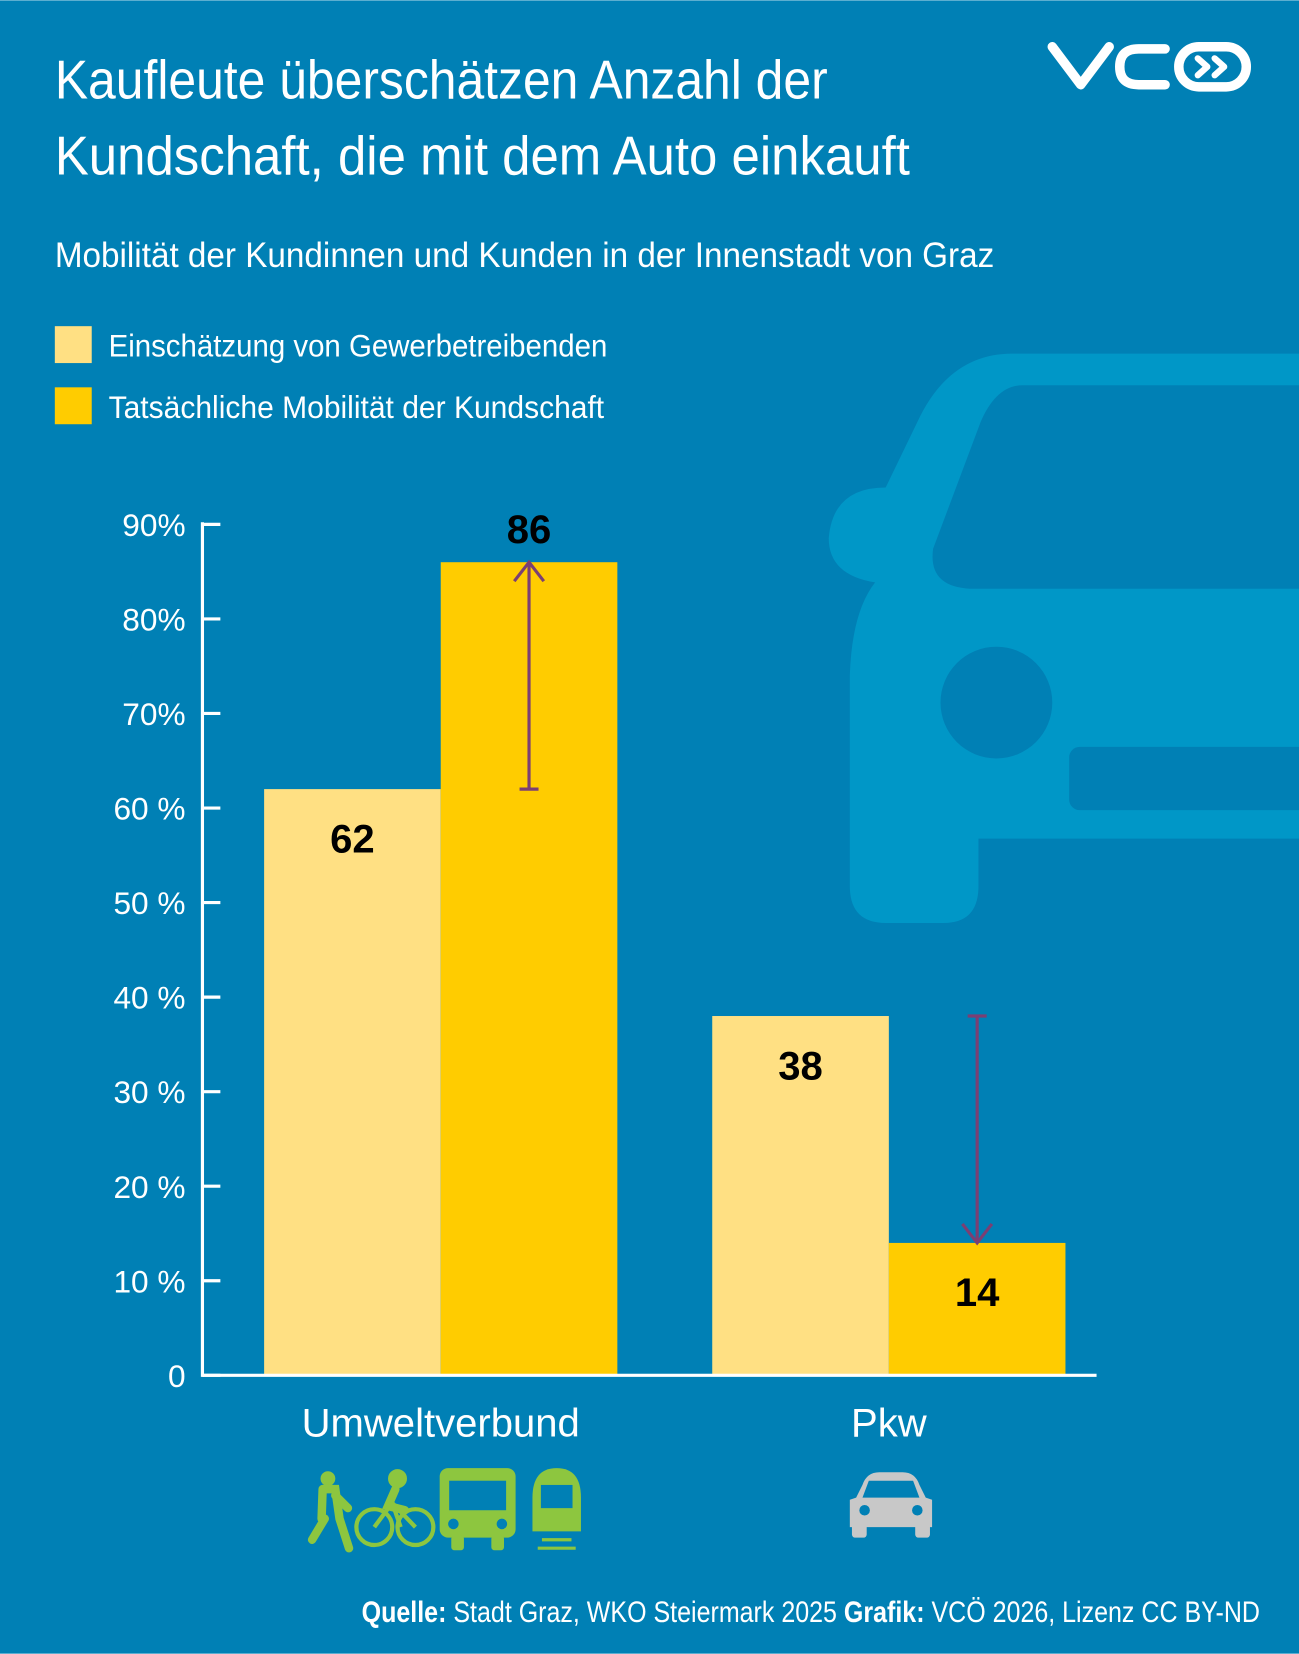 This screenshot has height=1654, width=1299. What do you see at coordinates (395, 1508) in the screenshot?
I see `icon-bike` at bounding box center [395, 1508].